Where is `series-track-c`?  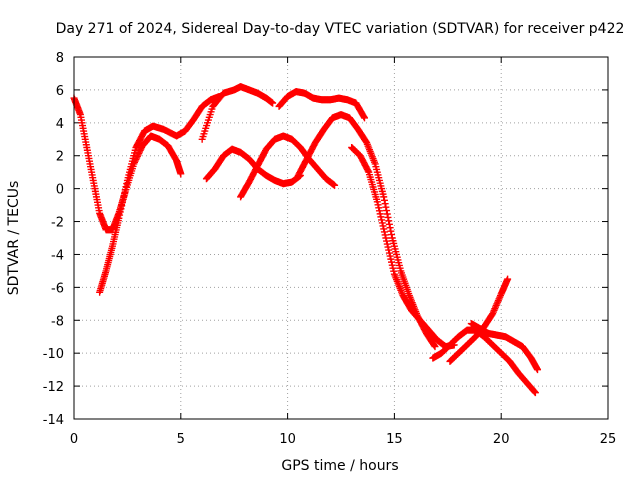
series-track-c is located at coordinates (237, 113).